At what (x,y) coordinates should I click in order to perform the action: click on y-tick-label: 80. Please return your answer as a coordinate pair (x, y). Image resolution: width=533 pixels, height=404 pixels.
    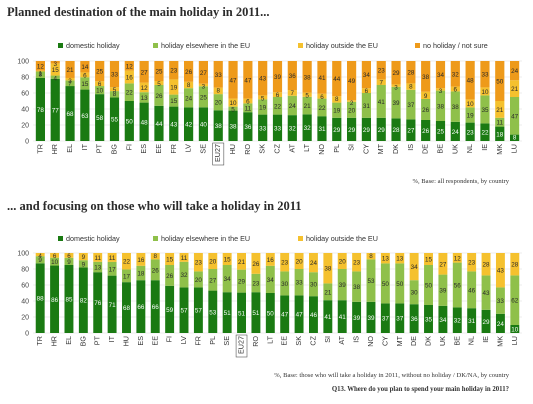
    Looking at the image, I should click on (25, 270).